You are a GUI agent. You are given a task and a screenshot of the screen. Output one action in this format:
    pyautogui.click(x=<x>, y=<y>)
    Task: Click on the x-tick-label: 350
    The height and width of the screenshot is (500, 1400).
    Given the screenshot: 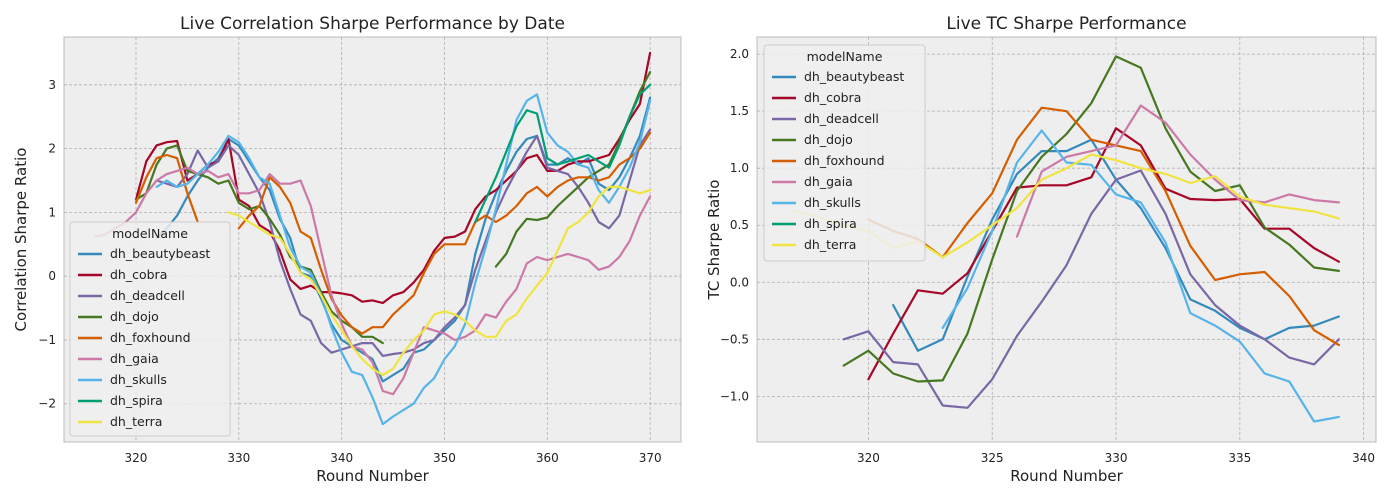 What is the action you would take?
    pyautogui.click(x=444, y=458)
    